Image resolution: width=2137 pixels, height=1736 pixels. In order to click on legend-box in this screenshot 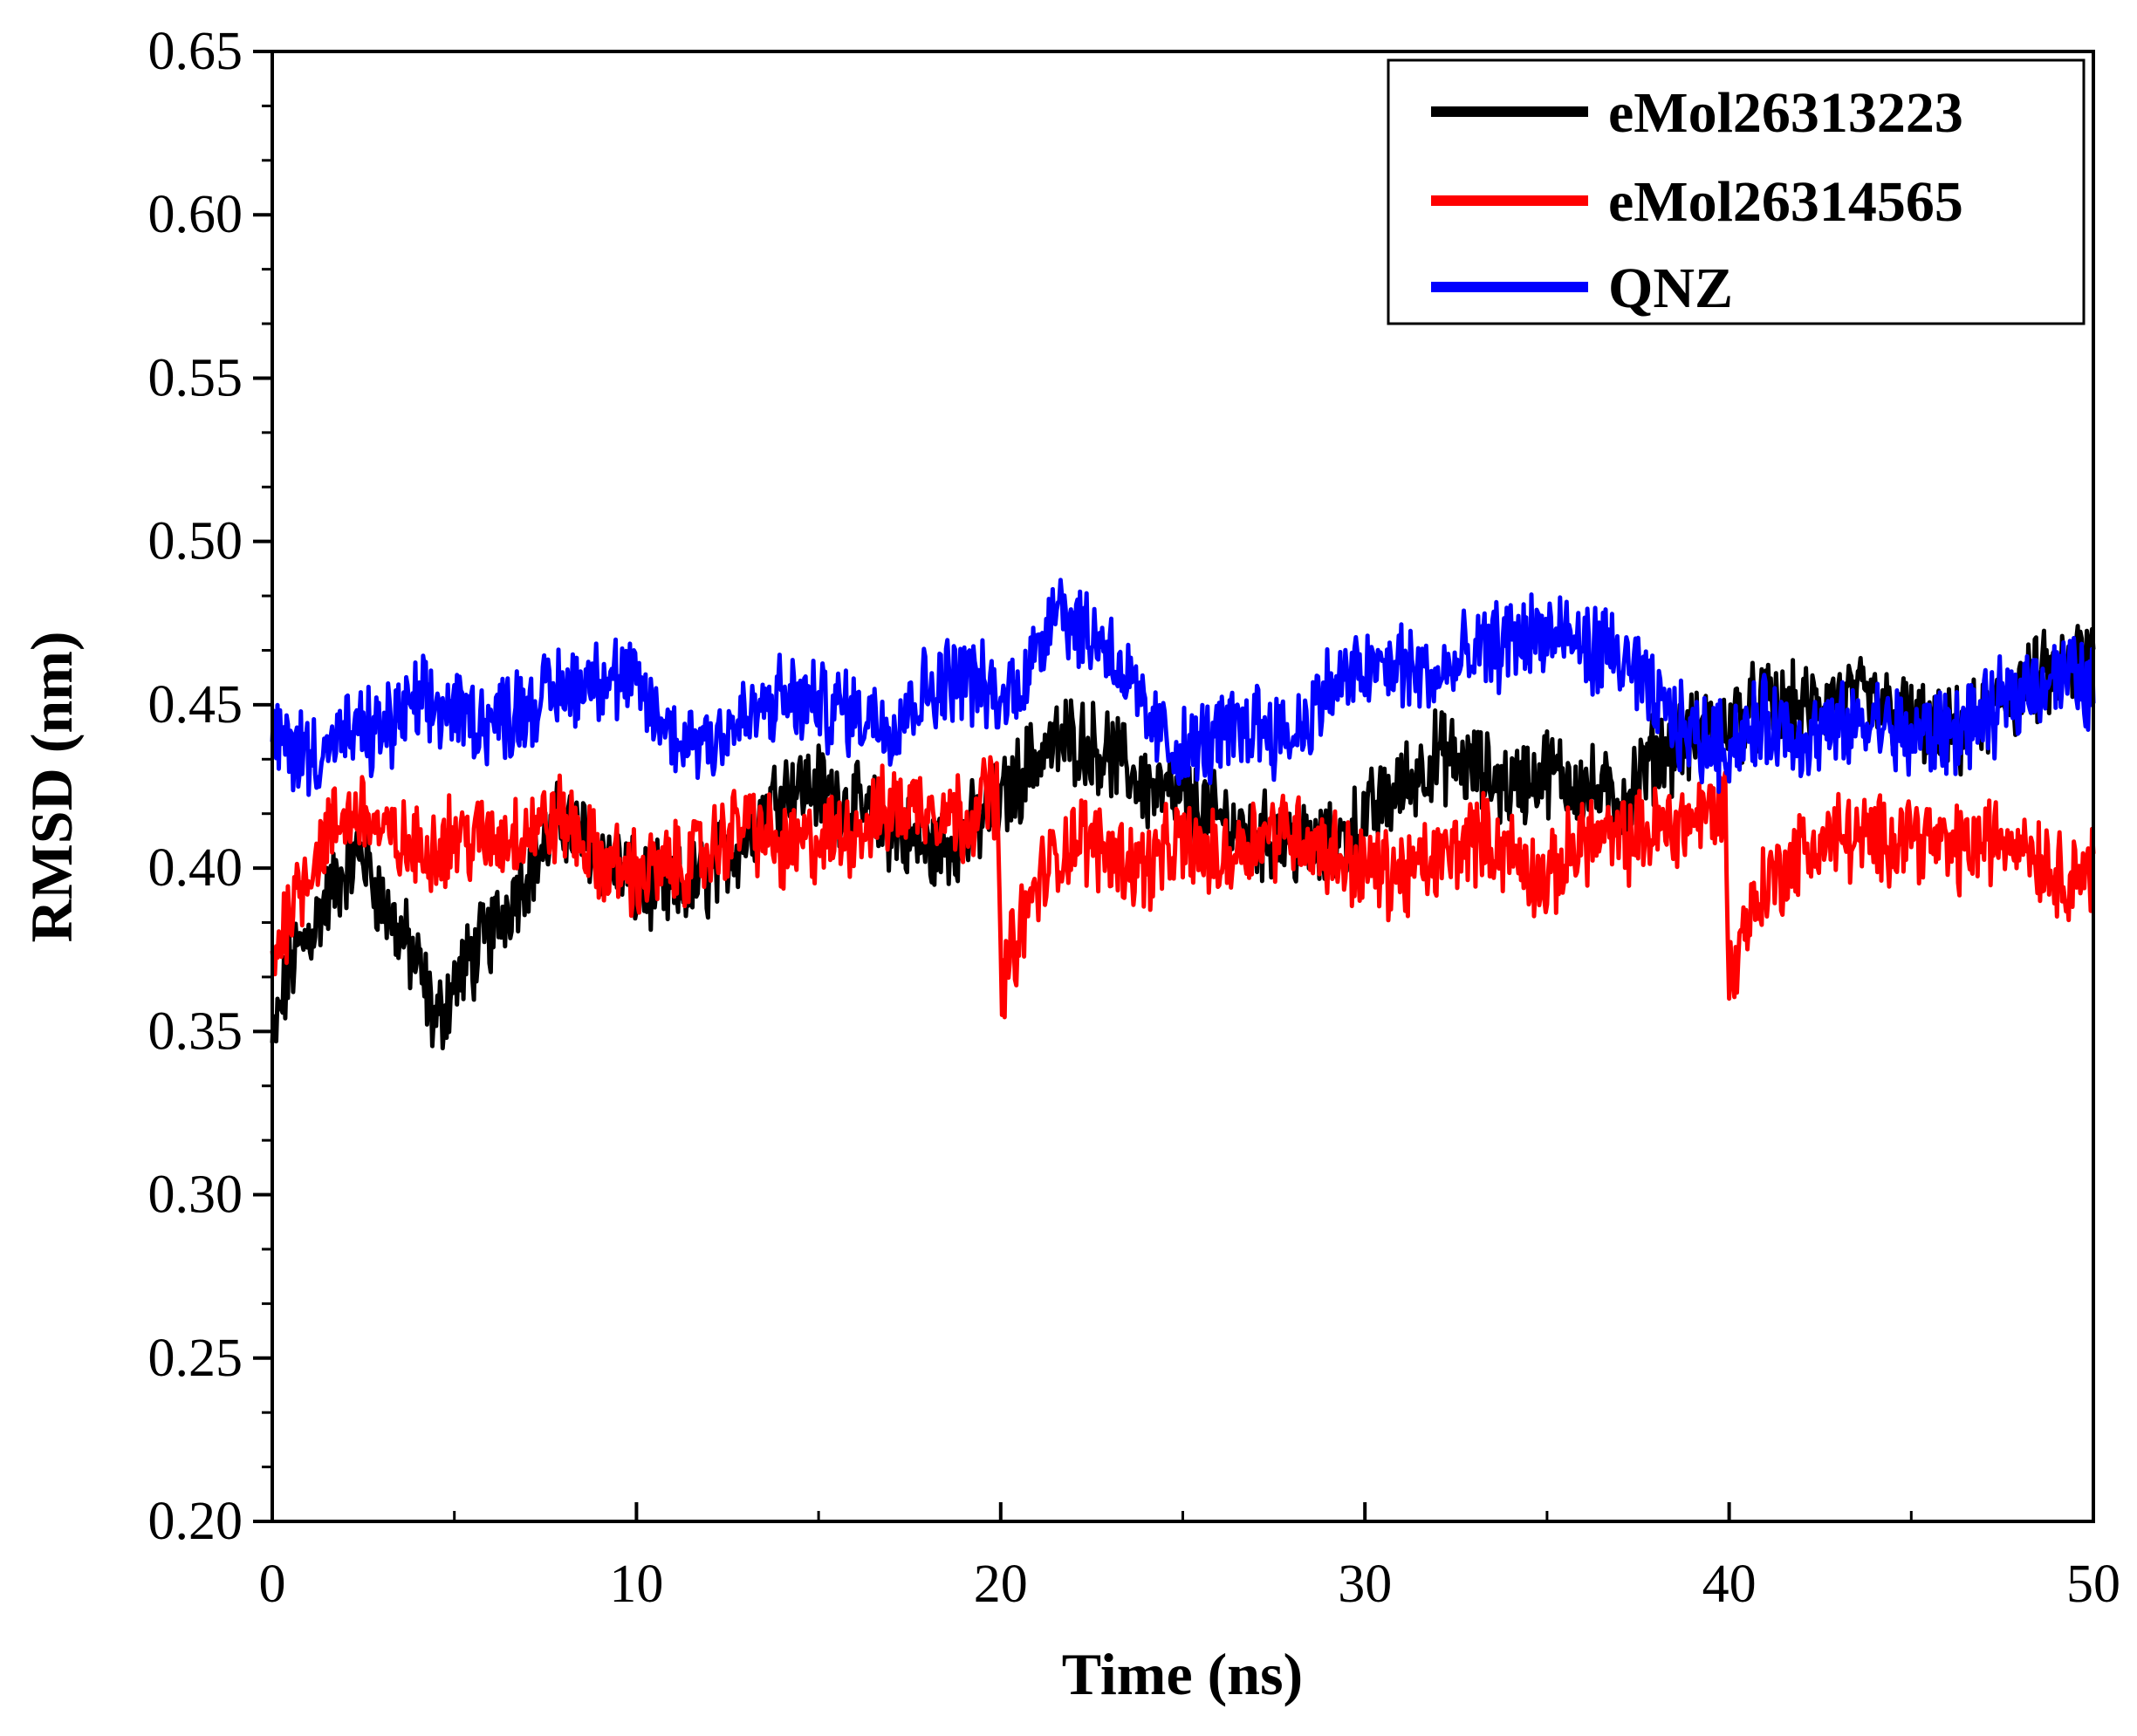, I will do `click(1736, 191)`.